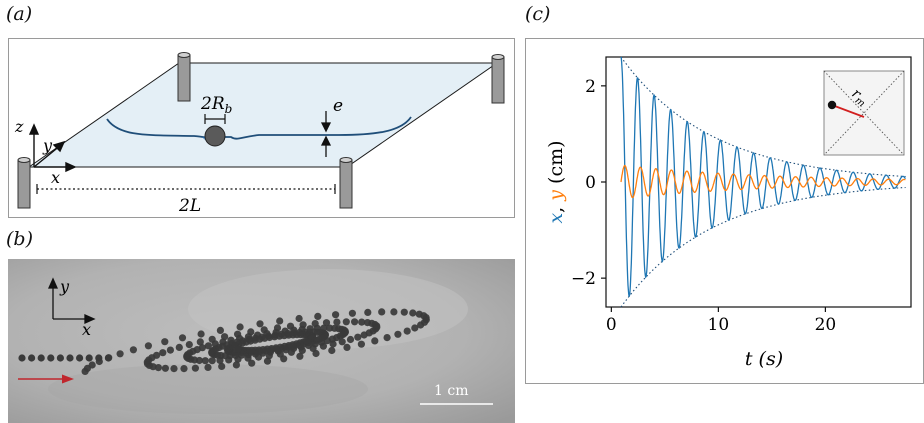 The image size is (924, 423). What do you see at coordinates (590, 87) in the screenshot?
I see `y-tick-label: 2` at bounding box center [590, 87].